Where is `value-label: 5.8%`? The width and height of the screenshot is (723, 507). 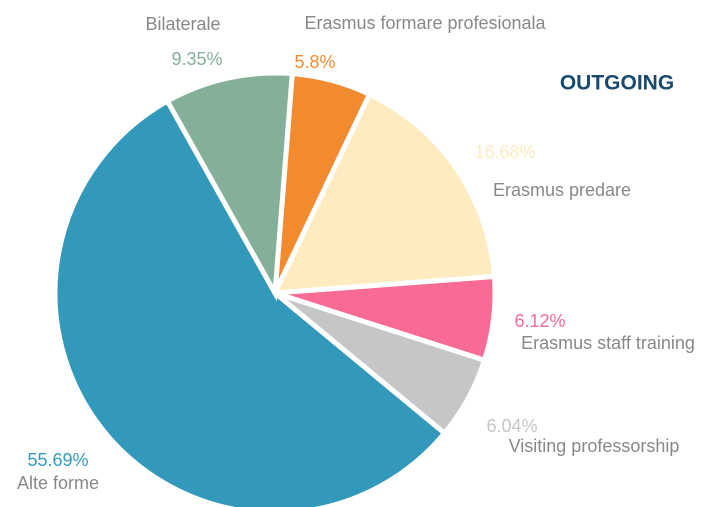 value-label: 5.8% is located at coordinates (314, 62).